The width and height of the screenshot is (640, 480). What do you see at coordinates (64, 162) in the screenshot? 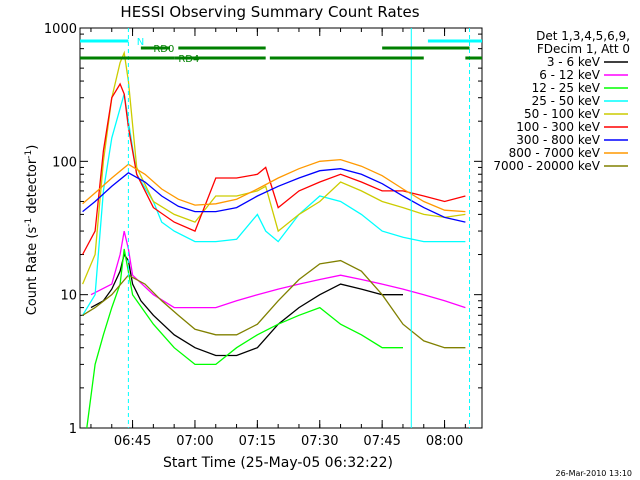
I see `y-tick-label: 100` at bounding box center [64, 162].